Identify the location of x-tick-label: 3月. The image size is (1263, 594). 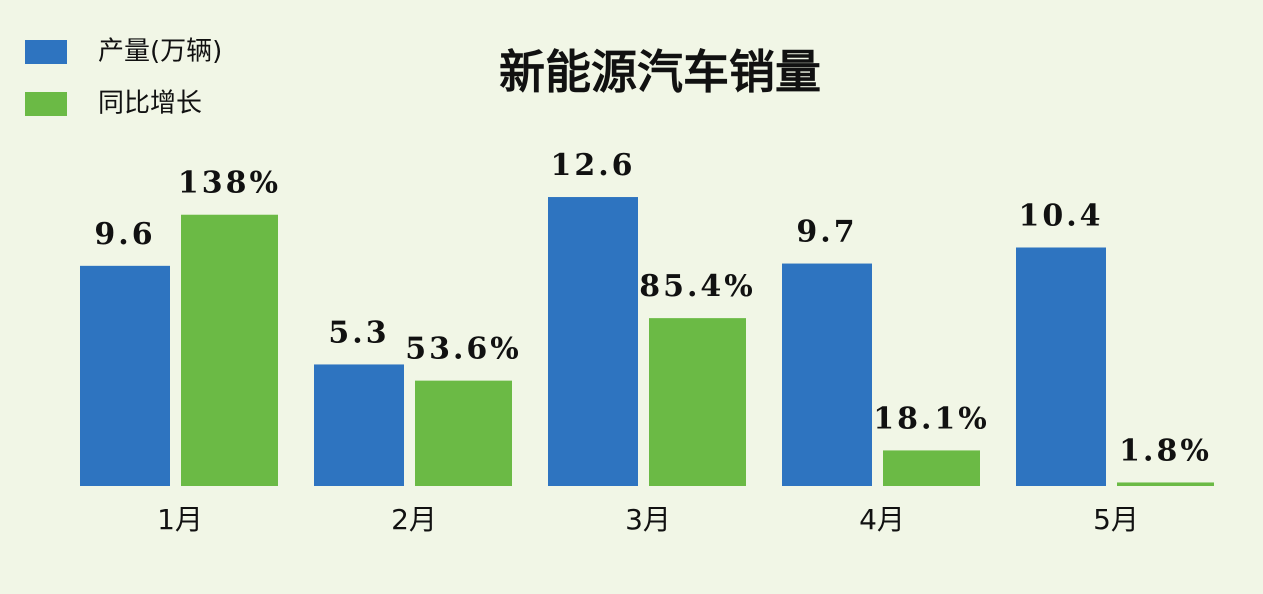
(648, 519).